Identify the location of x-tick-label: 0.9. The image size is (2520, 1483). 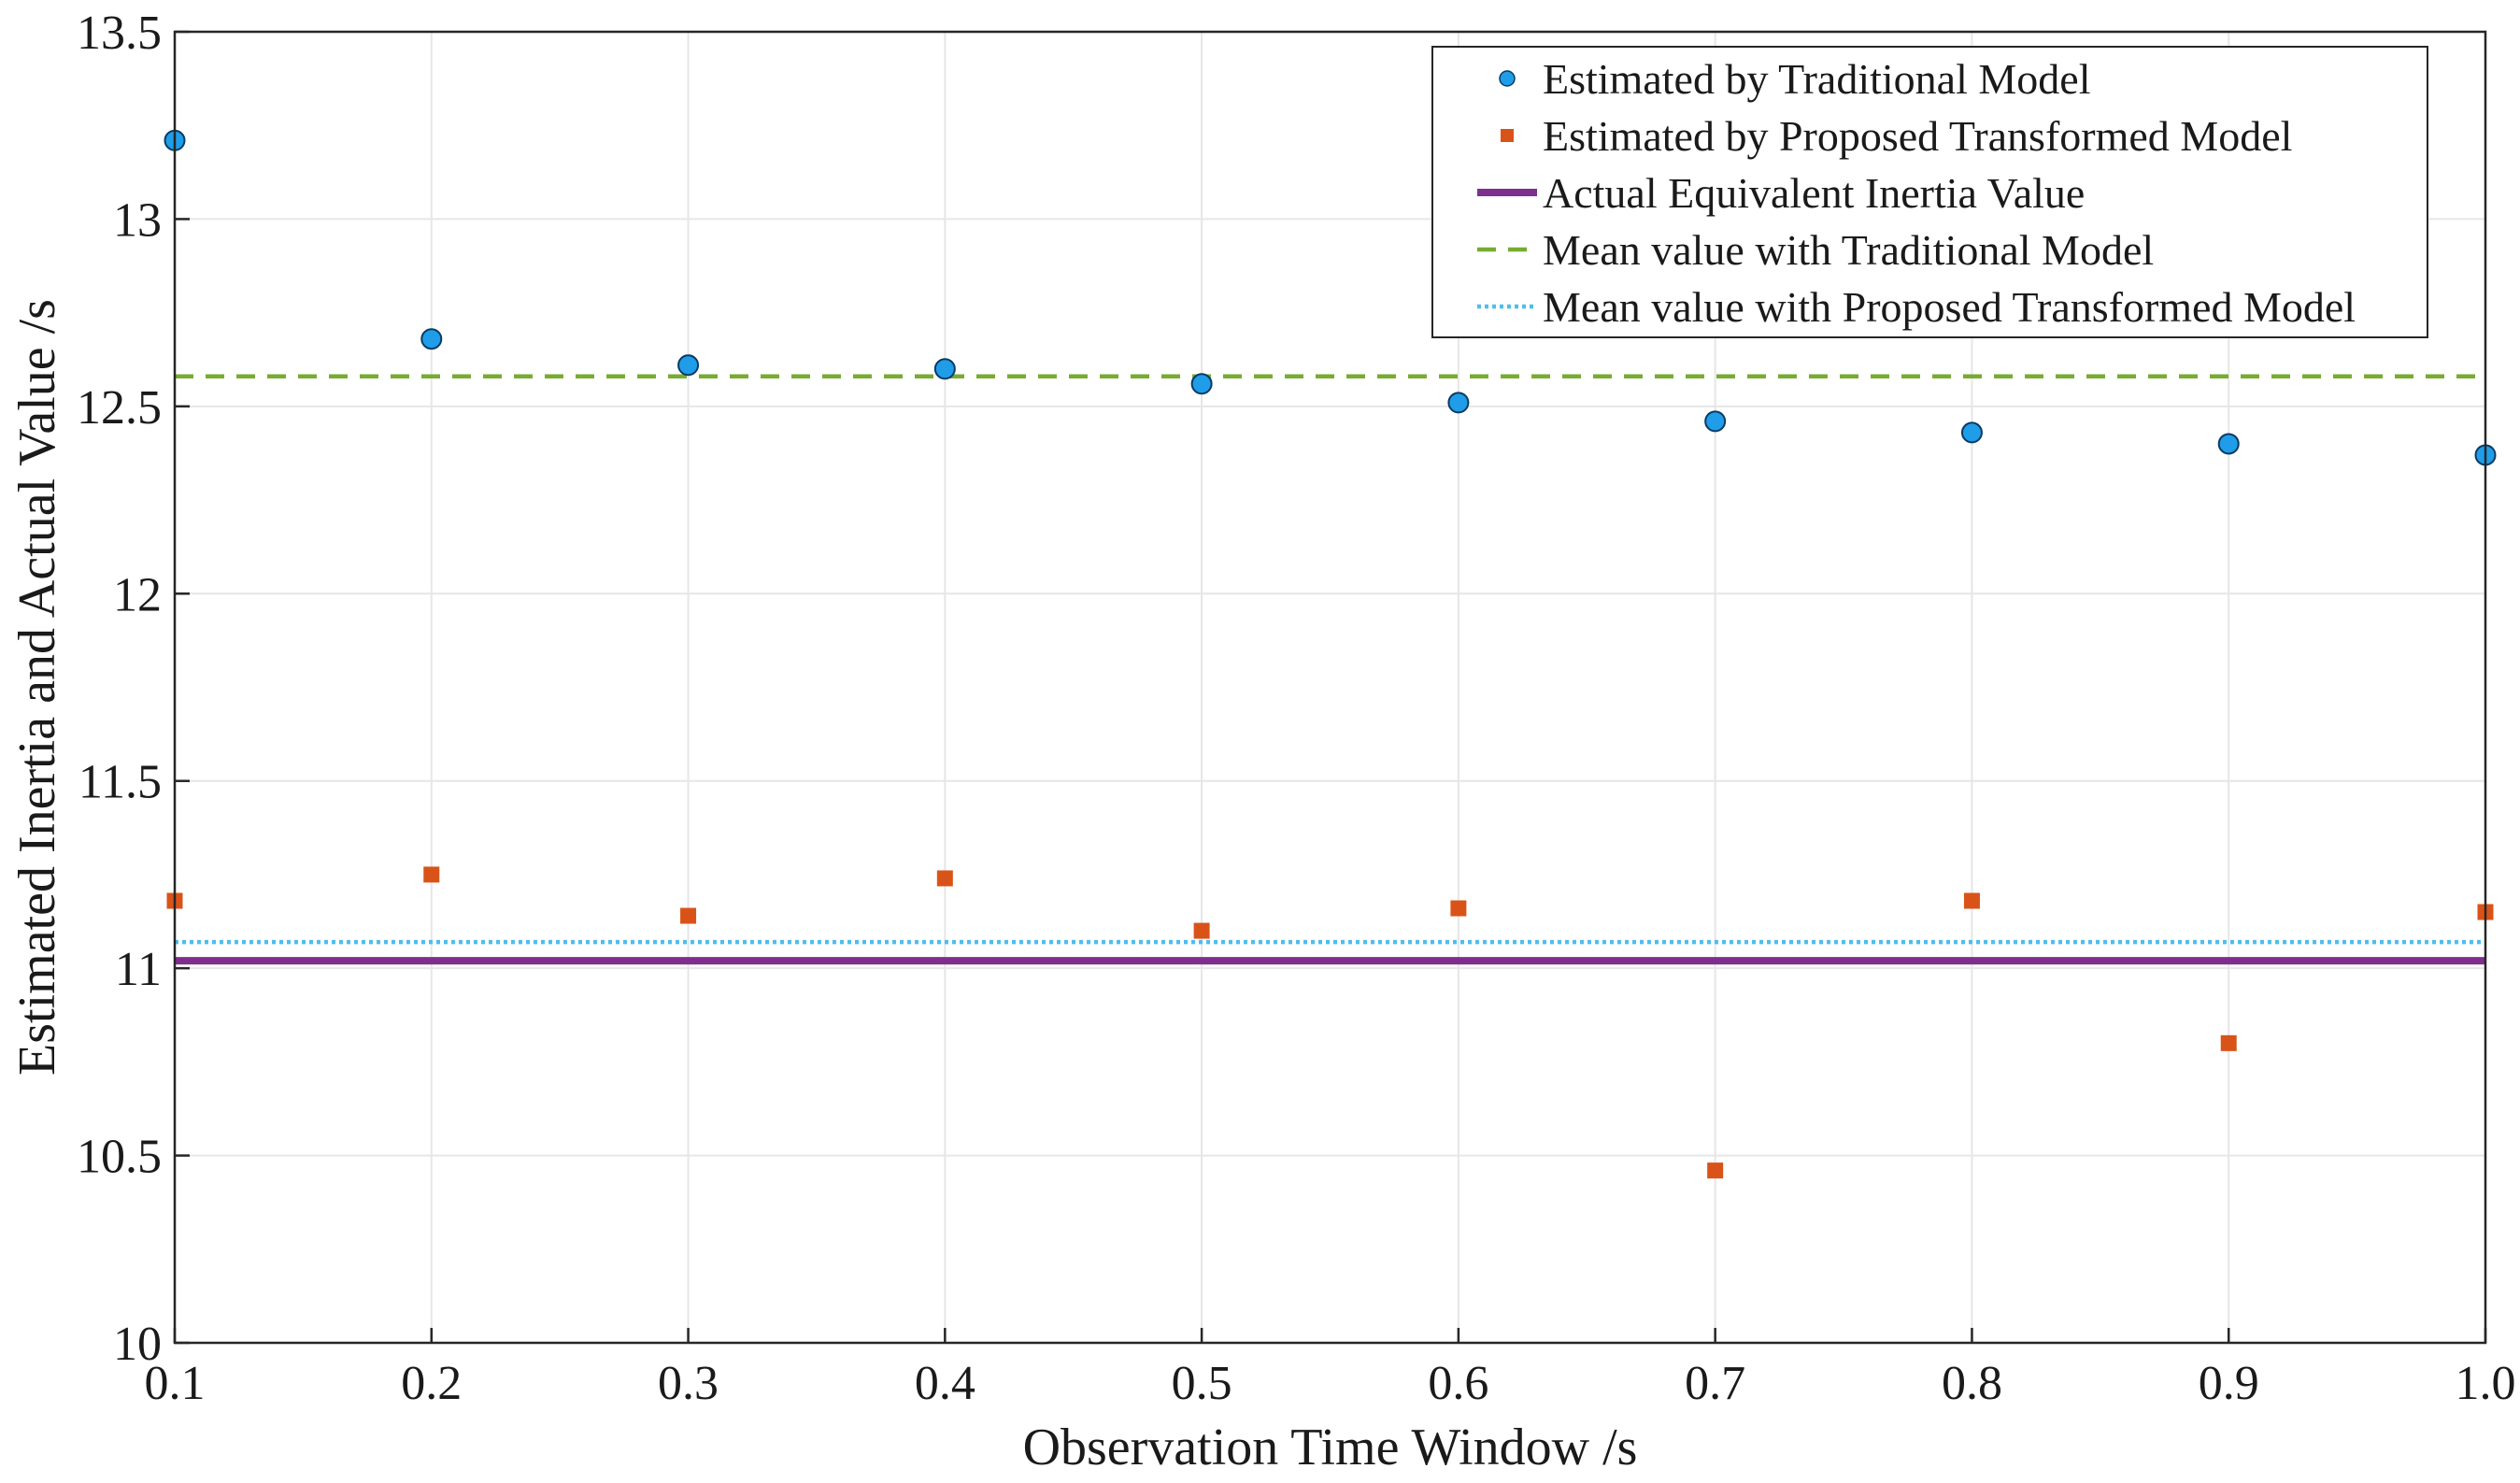
(2229, 1383).